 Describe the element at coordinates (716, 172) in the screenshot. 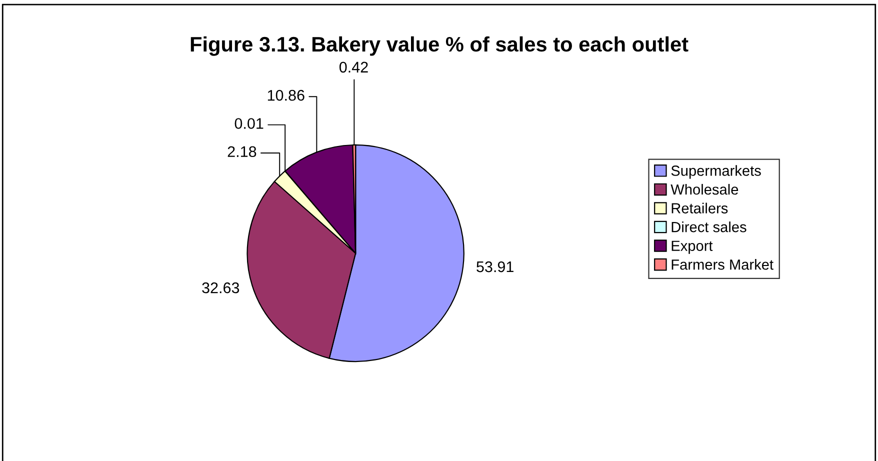

I see `legend-label: Supermarkets` at that location.